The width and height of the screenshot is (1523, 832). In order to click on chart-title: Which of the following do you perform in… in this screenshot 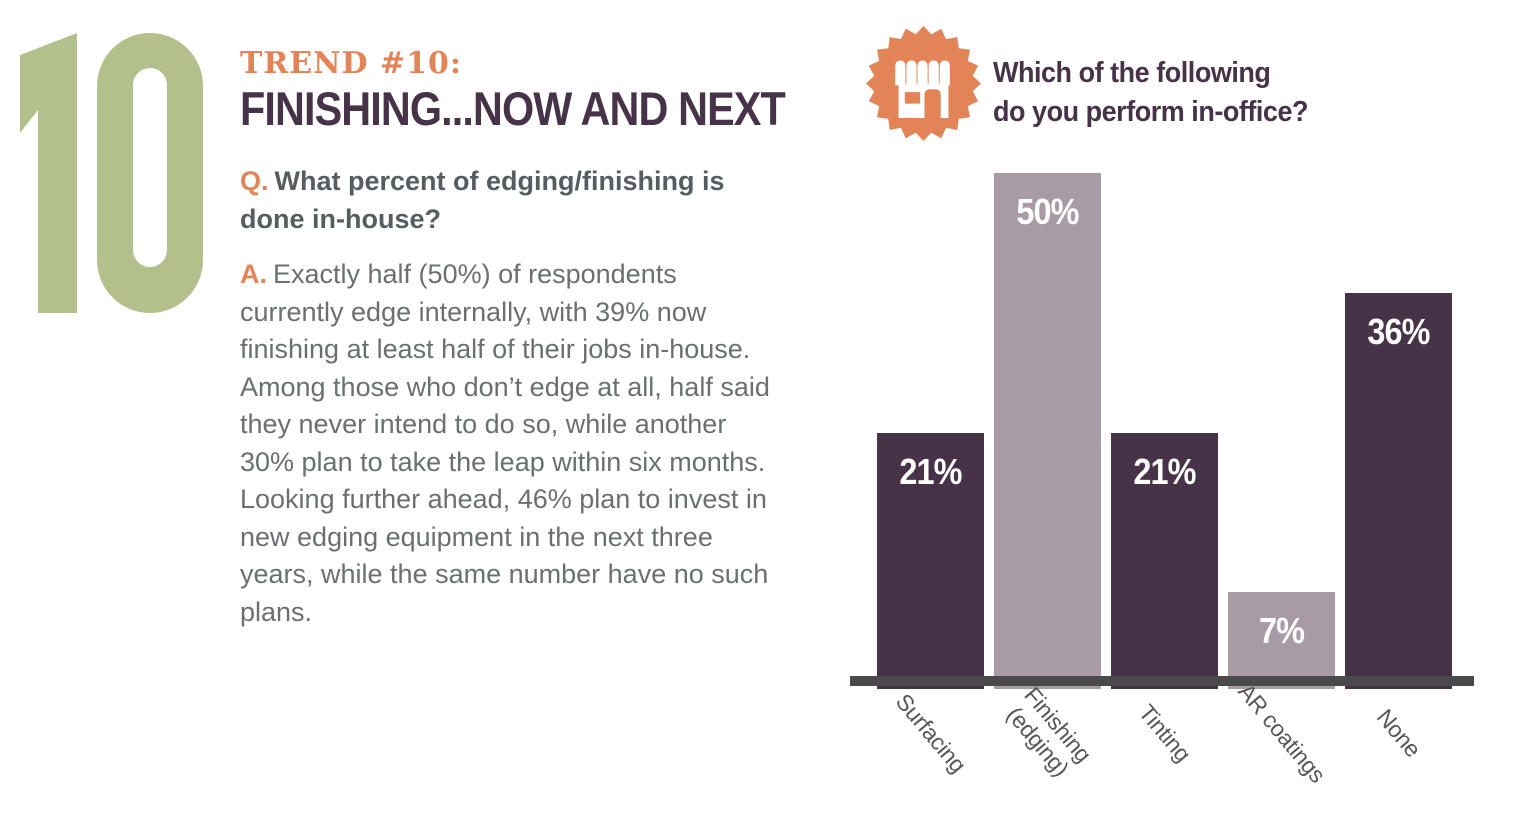, I will do `click(1150, 93)`.